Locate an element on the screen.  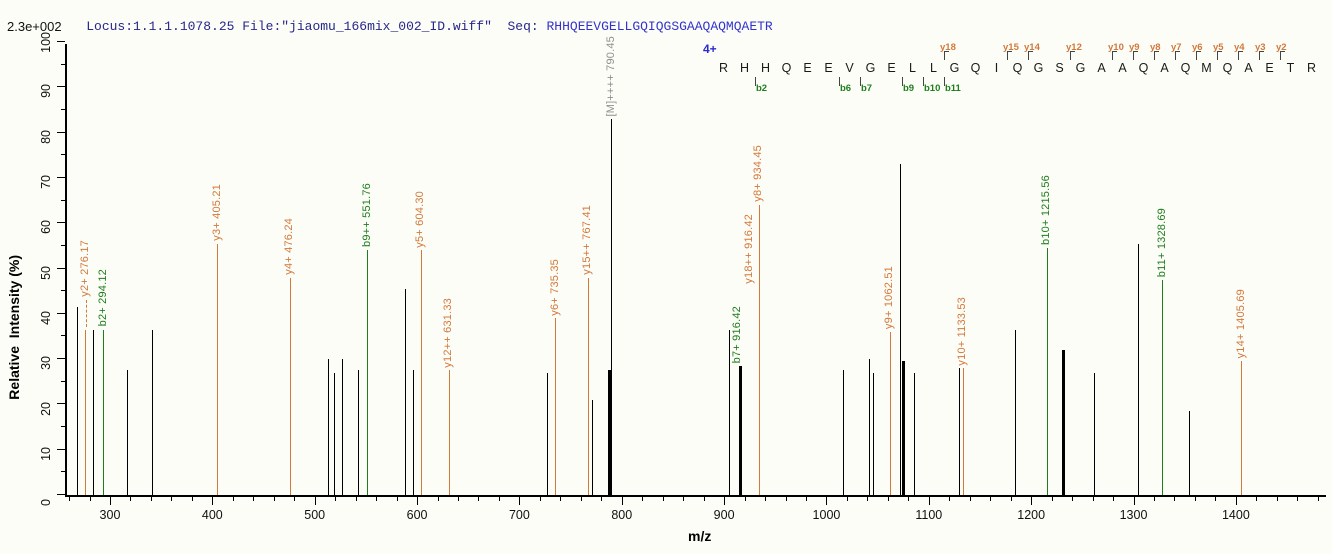
x-axis-tick-label: 400 is located at coordinates (212, 515).